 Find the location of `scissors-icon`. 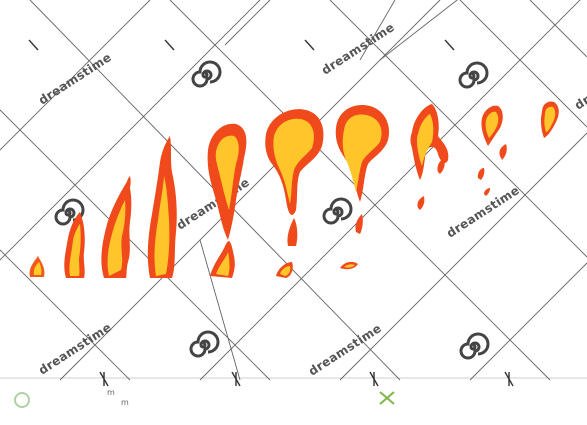

scissors-icon is located at coordinates (387, 398).